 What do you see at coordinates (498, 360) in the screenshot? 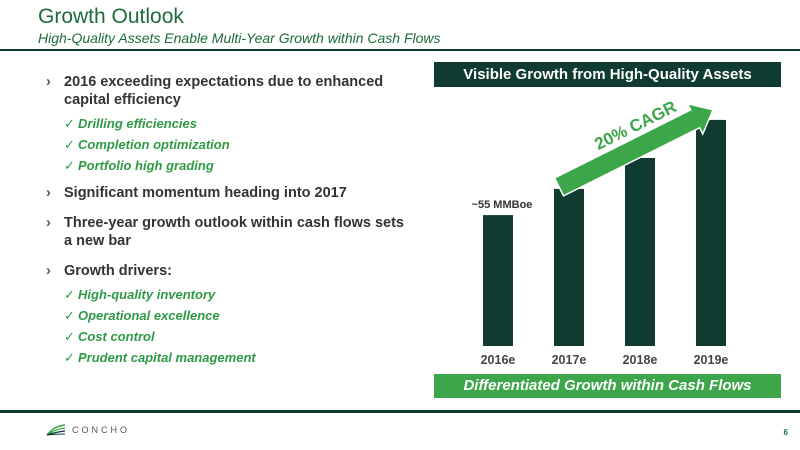
I see `x-tick-label: 2016e` at bounding box center [498, 360].